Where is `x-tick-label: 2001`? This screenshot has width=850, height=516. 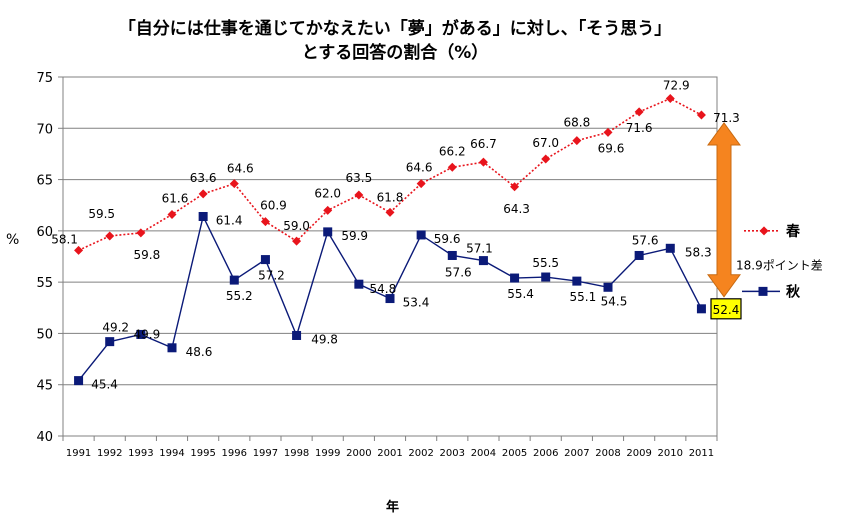 x-tick-label: 2001 is located at coordinates (389, 453).